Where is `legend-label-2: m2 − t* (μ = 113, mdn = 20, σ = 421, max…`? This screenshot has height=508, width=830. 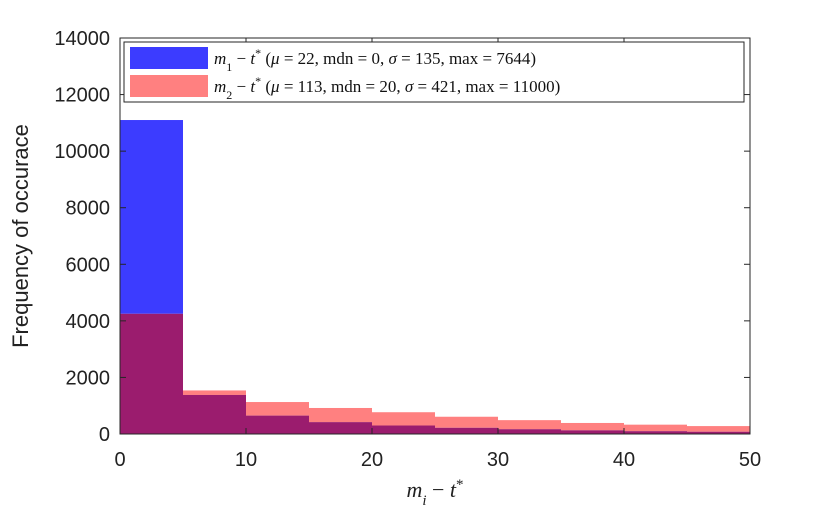 legend-label-2: m2 − t* (μ = 113, mdn = 20, σ = 421, max… is located at coordinates (387, 88).